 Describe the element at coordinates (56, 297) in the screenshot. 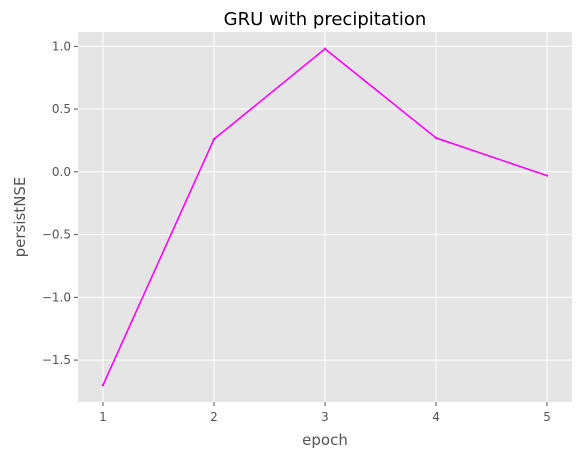

I see `y-tick-label: −1.0` at that location.